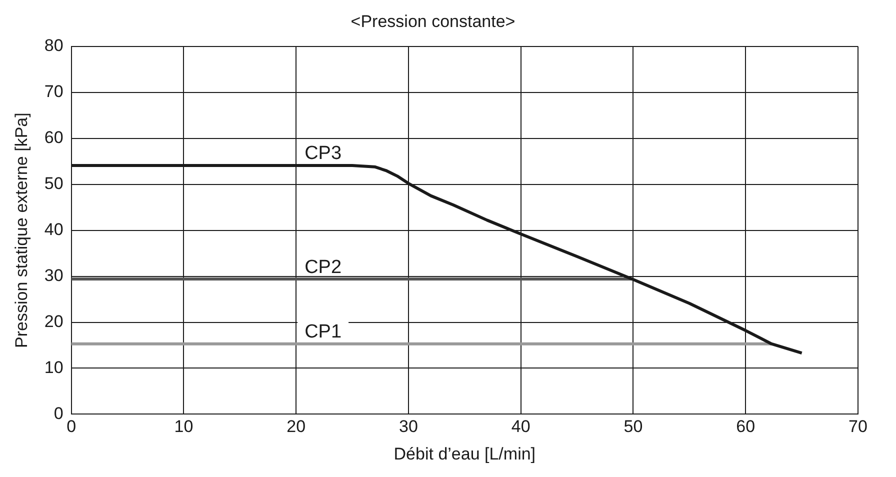  What do you see at coordinates (433, 21) in the screenshot?
I see `chart-title: <Pression constante>` at bounding box center [433, 21].